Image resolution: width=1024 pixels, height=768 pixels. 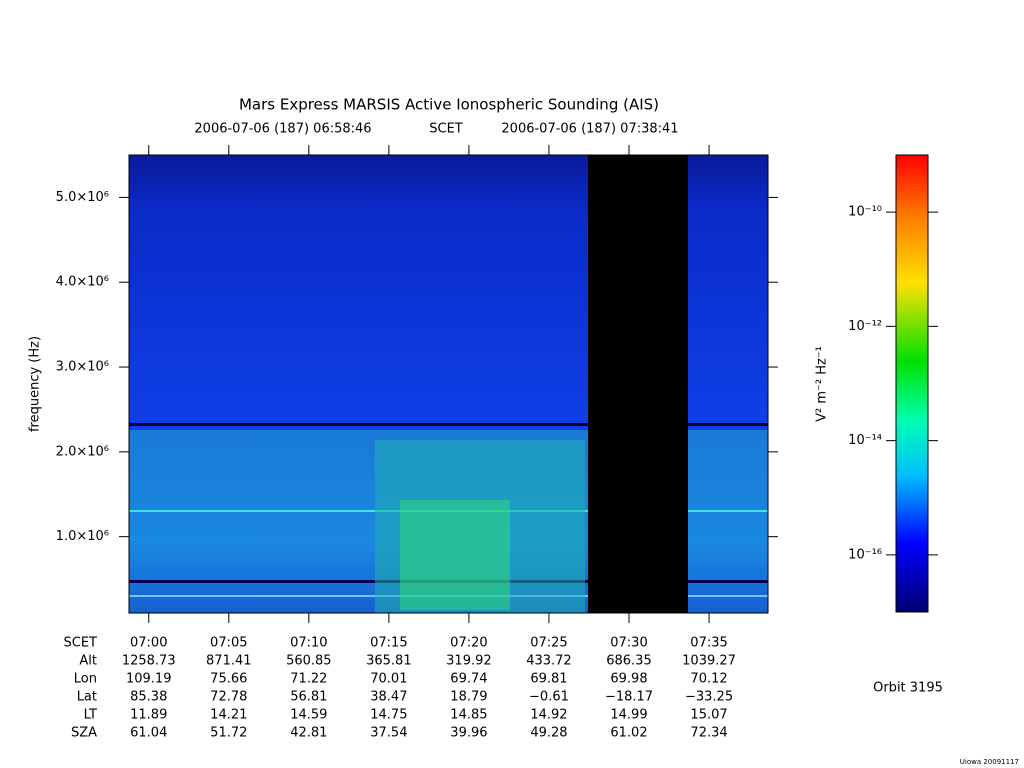 What do you see at coordinates (468, 733) in the screenshot?
I see `ephemeris-value: 39.96` at bounding box center [468, 733].